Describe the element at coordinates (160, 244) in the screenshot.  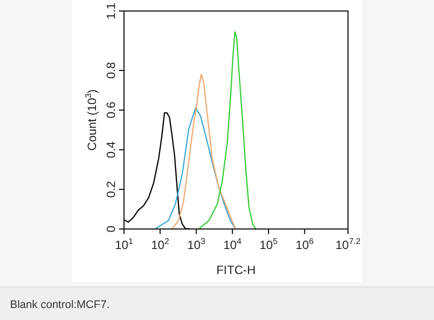
I see `x-tick-label: 10$^{2}$` at that location.